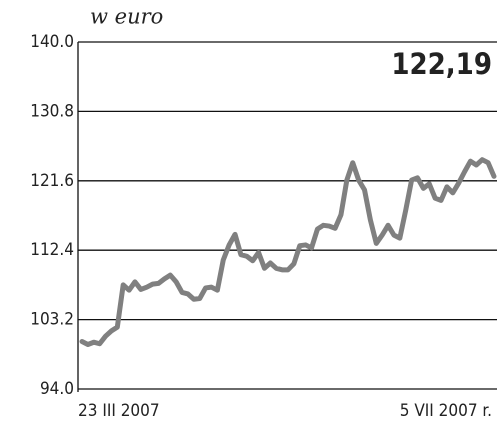 This screenshot has height=442, width=500. I want to click on y-tick-label: 112.4, so click(52, 250).